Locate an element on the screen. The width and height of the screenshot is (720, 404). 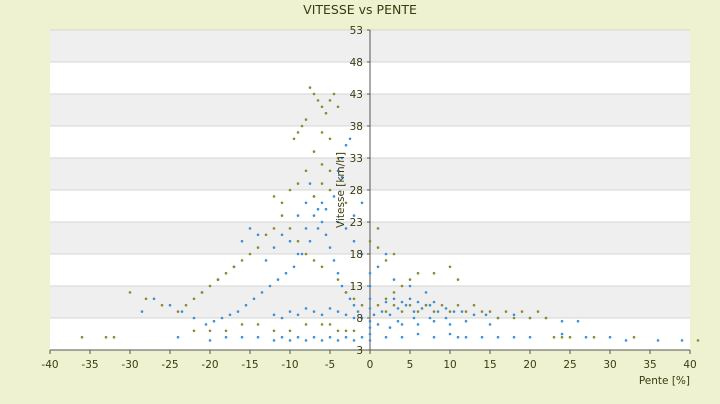
y-tick-label: 38 is located at coordinates (356, 127).